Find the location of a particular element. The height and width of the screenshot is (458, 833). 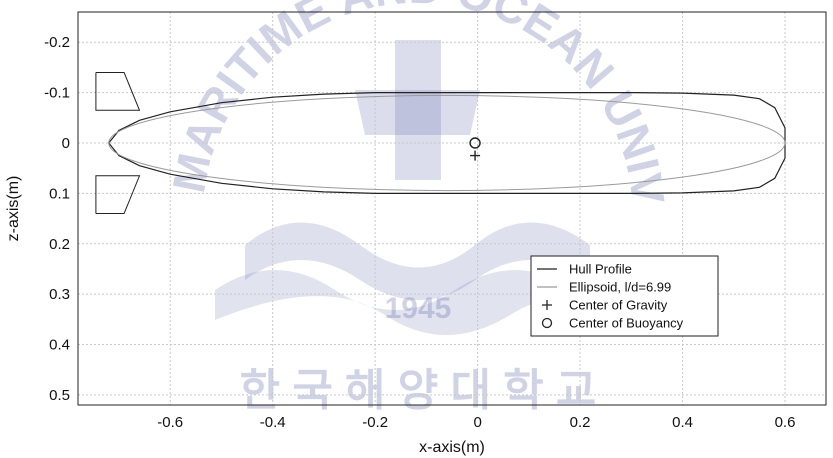

legend-label: Center of Buoyancy is located at coordinates (626, 323).